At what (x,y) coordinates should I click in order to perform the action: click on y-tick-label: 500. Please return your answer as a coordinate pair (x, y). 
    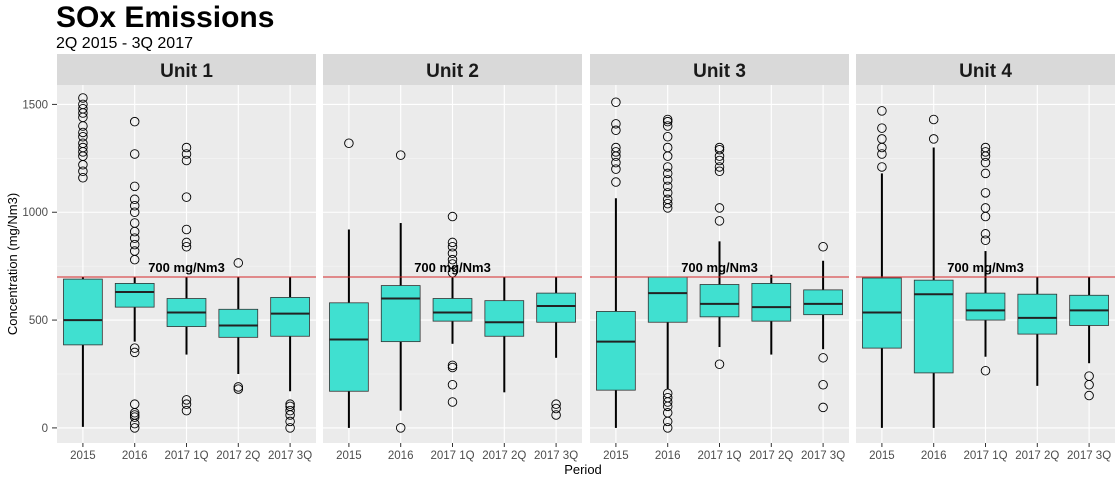
    Looking at the image, I should click on (38, 321).